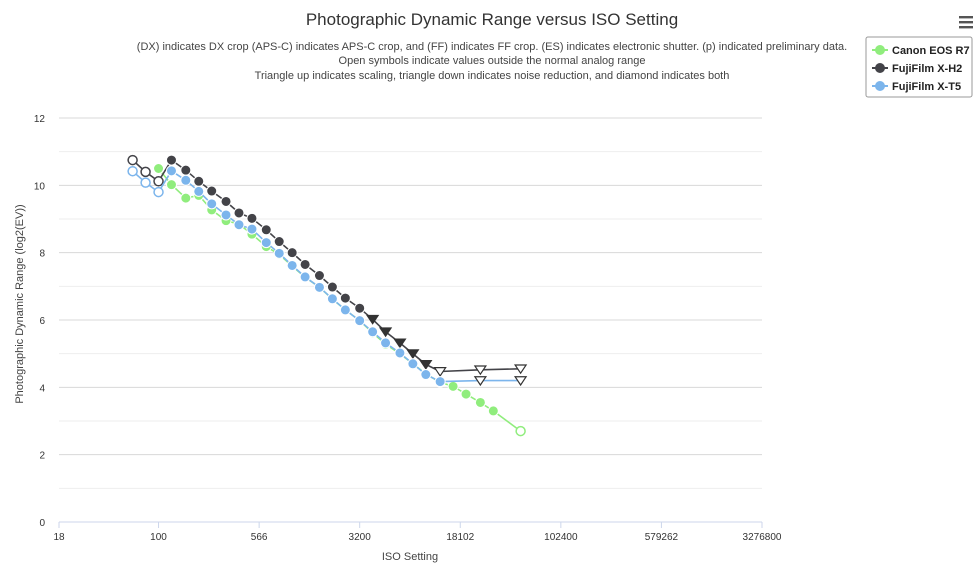  I want to click on y-axis-ticks: 0 2 4 6 8 10 12, so click(40, 321).